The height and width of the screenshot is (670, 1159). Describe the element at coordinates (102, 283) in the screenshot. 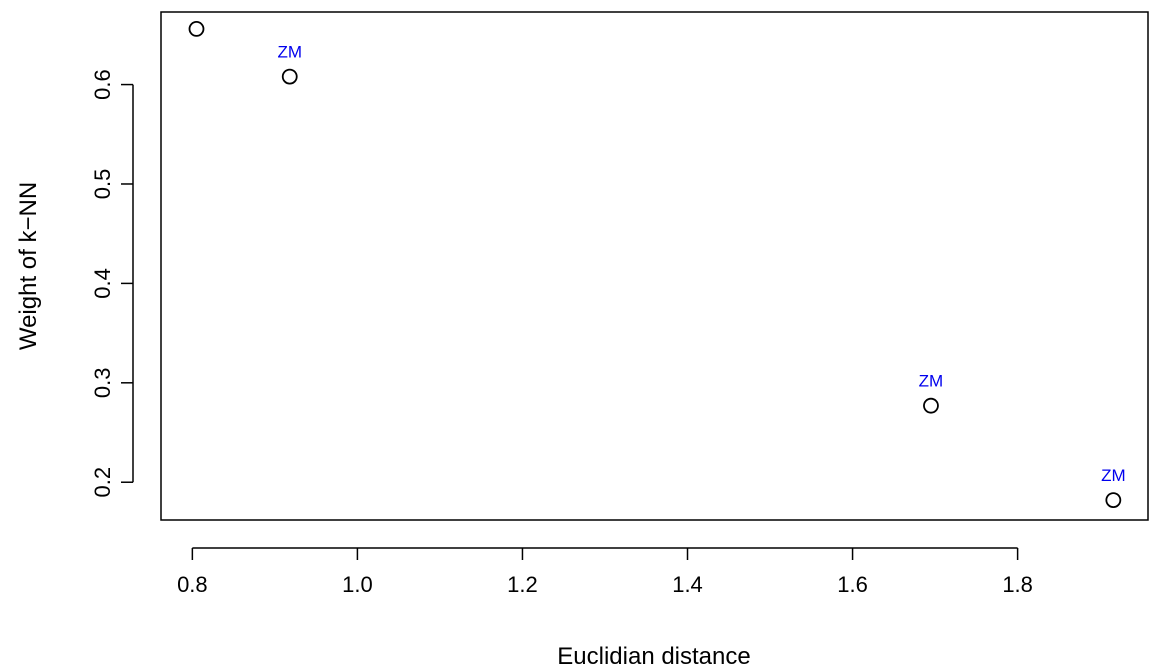

I see `y-tick-label: 0.4` at that location.